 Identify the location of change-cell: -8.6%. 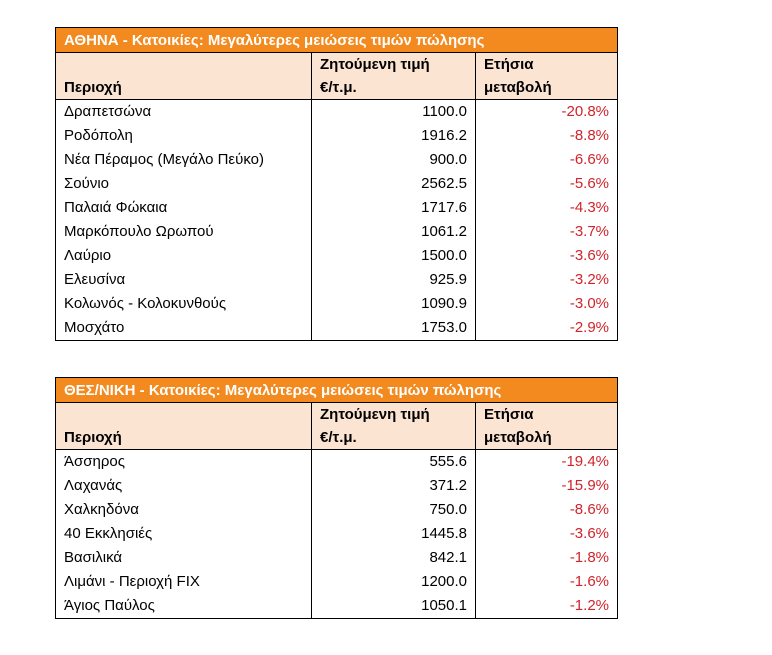
(546, 510).